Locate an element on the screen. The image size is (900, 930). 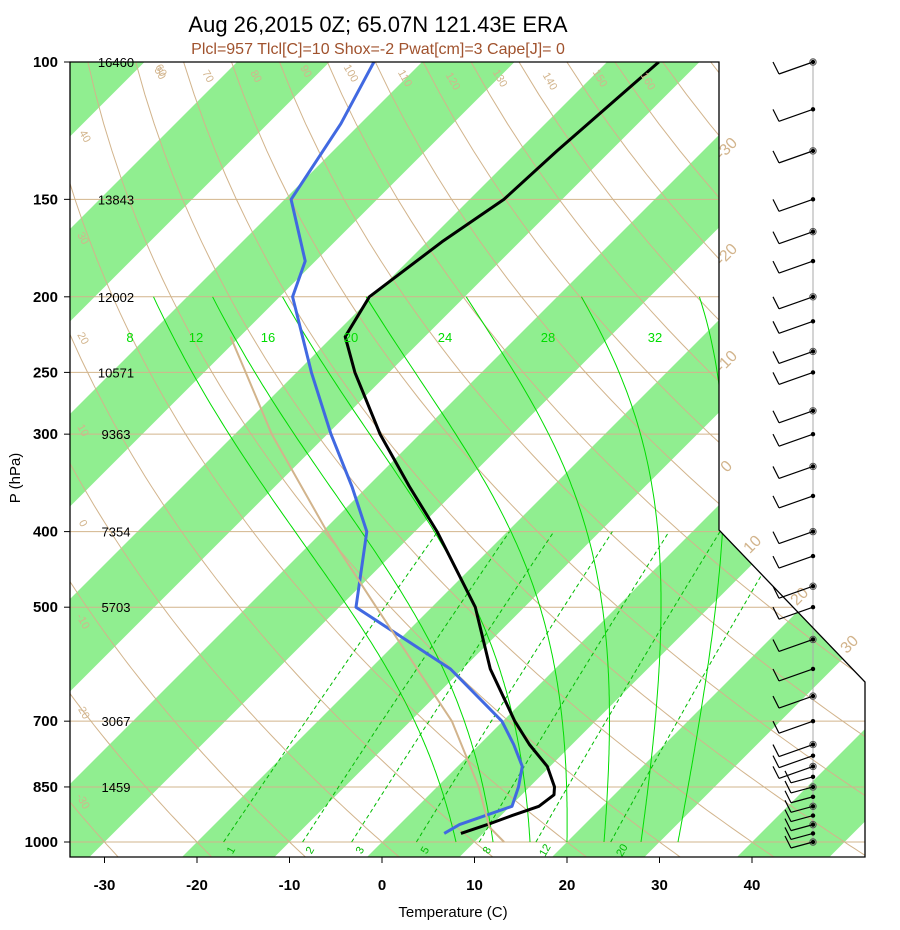
height-label: 1459 is located at coordinates (116, 787).